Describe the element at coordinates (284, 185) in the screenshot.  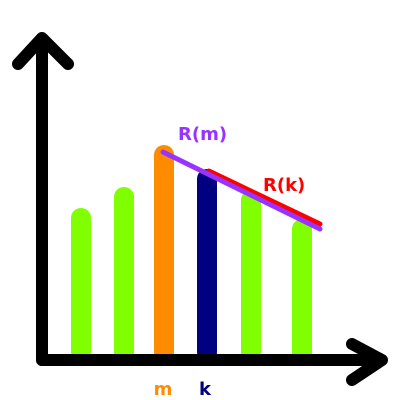
I see `label-r-k: R(k)` at that location.